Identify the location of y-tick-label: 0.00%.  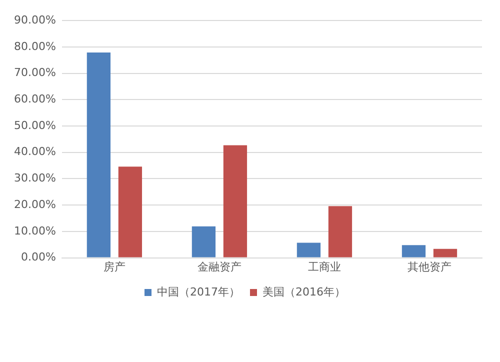
(38, 257).